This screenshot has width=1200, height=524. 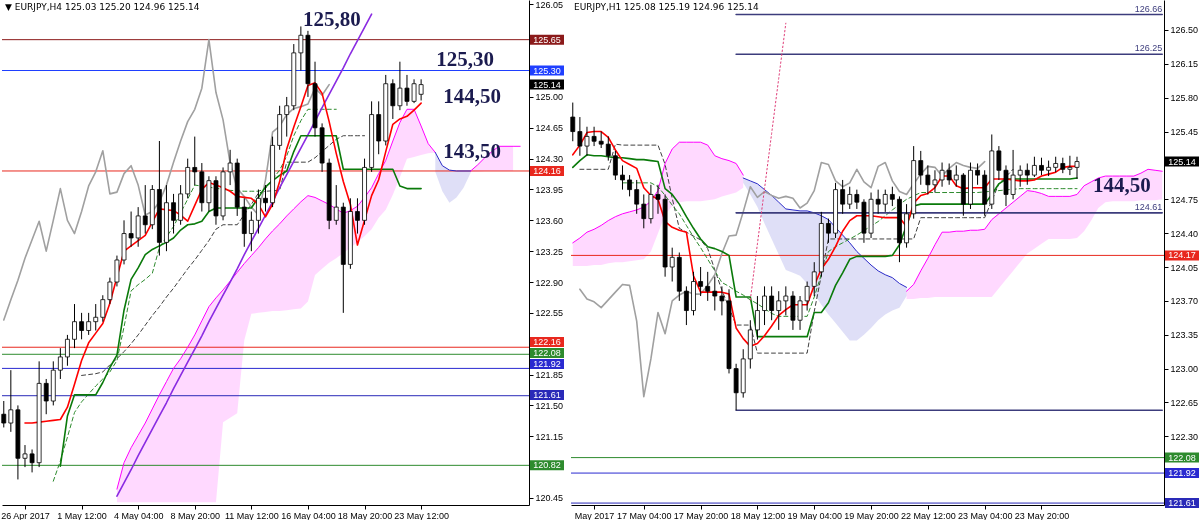 I want to click on y-tick-label: 124.75, so click(x=1184, y=199).